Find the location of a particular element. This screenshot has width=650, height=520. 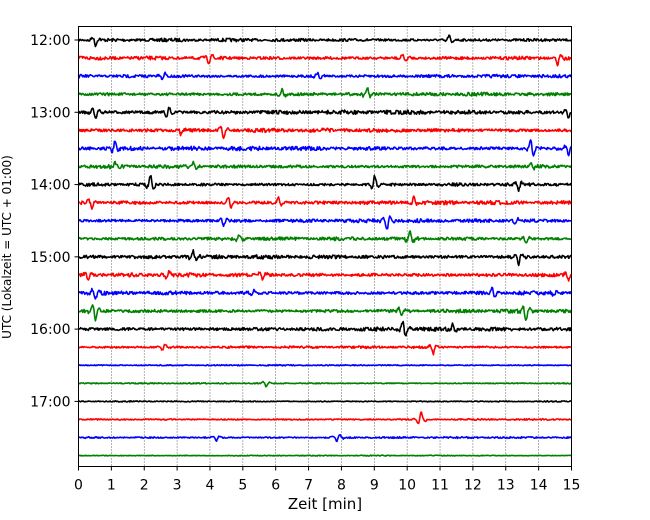

y-axis-ticks: 12:00 13:00 14:00 15:00 16:00 17:00 is located at coordinates (54, 221).